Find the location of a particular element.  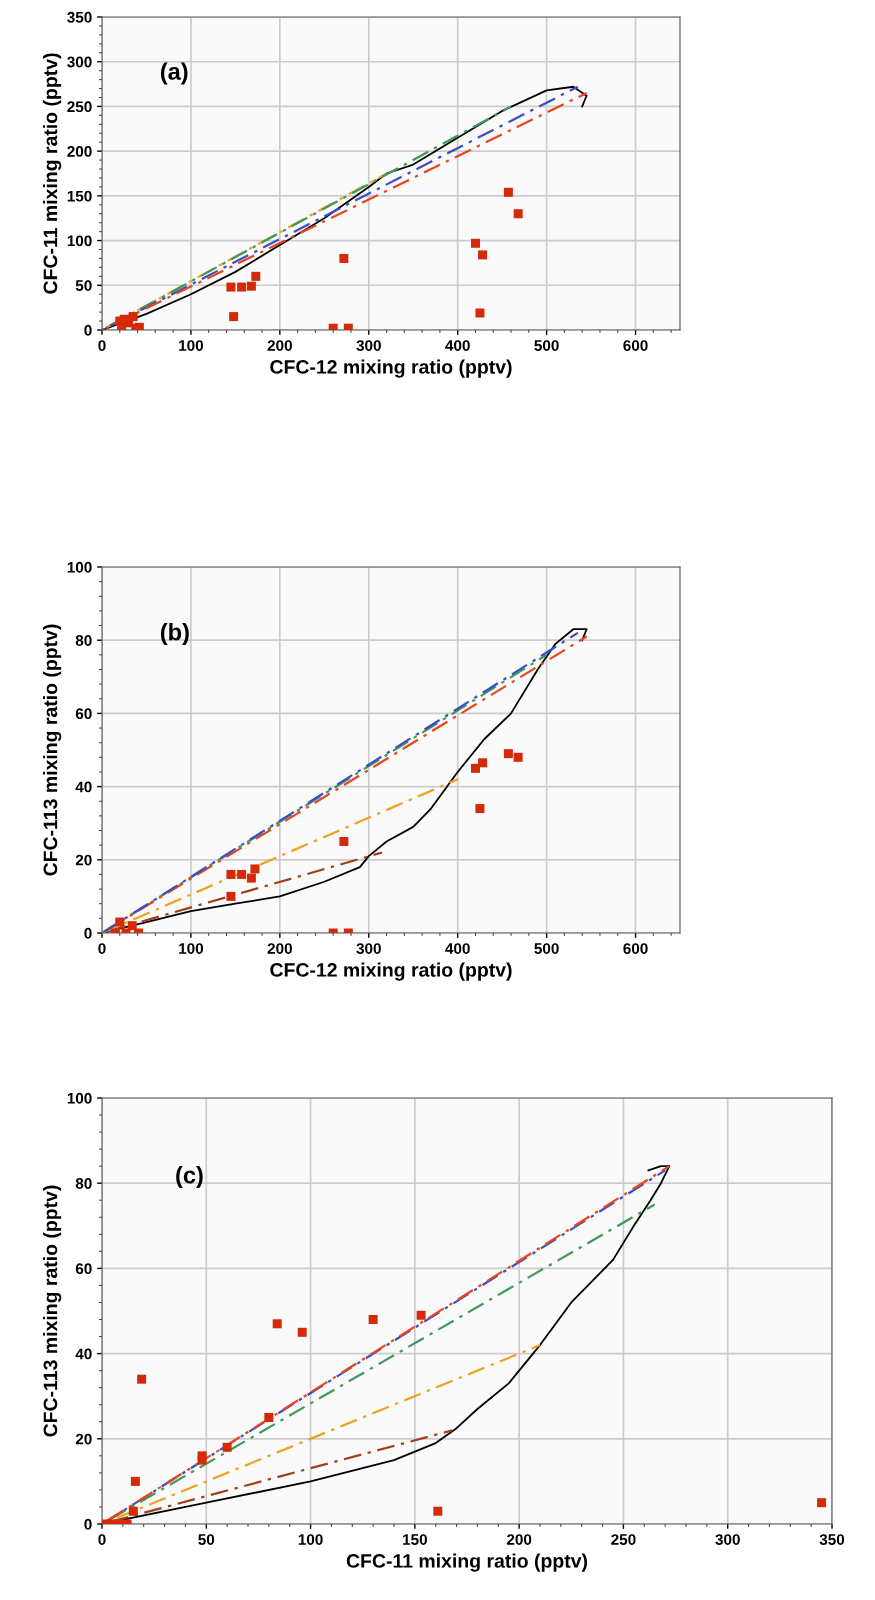

annotation: (a) is located at coordinates (174, 73).